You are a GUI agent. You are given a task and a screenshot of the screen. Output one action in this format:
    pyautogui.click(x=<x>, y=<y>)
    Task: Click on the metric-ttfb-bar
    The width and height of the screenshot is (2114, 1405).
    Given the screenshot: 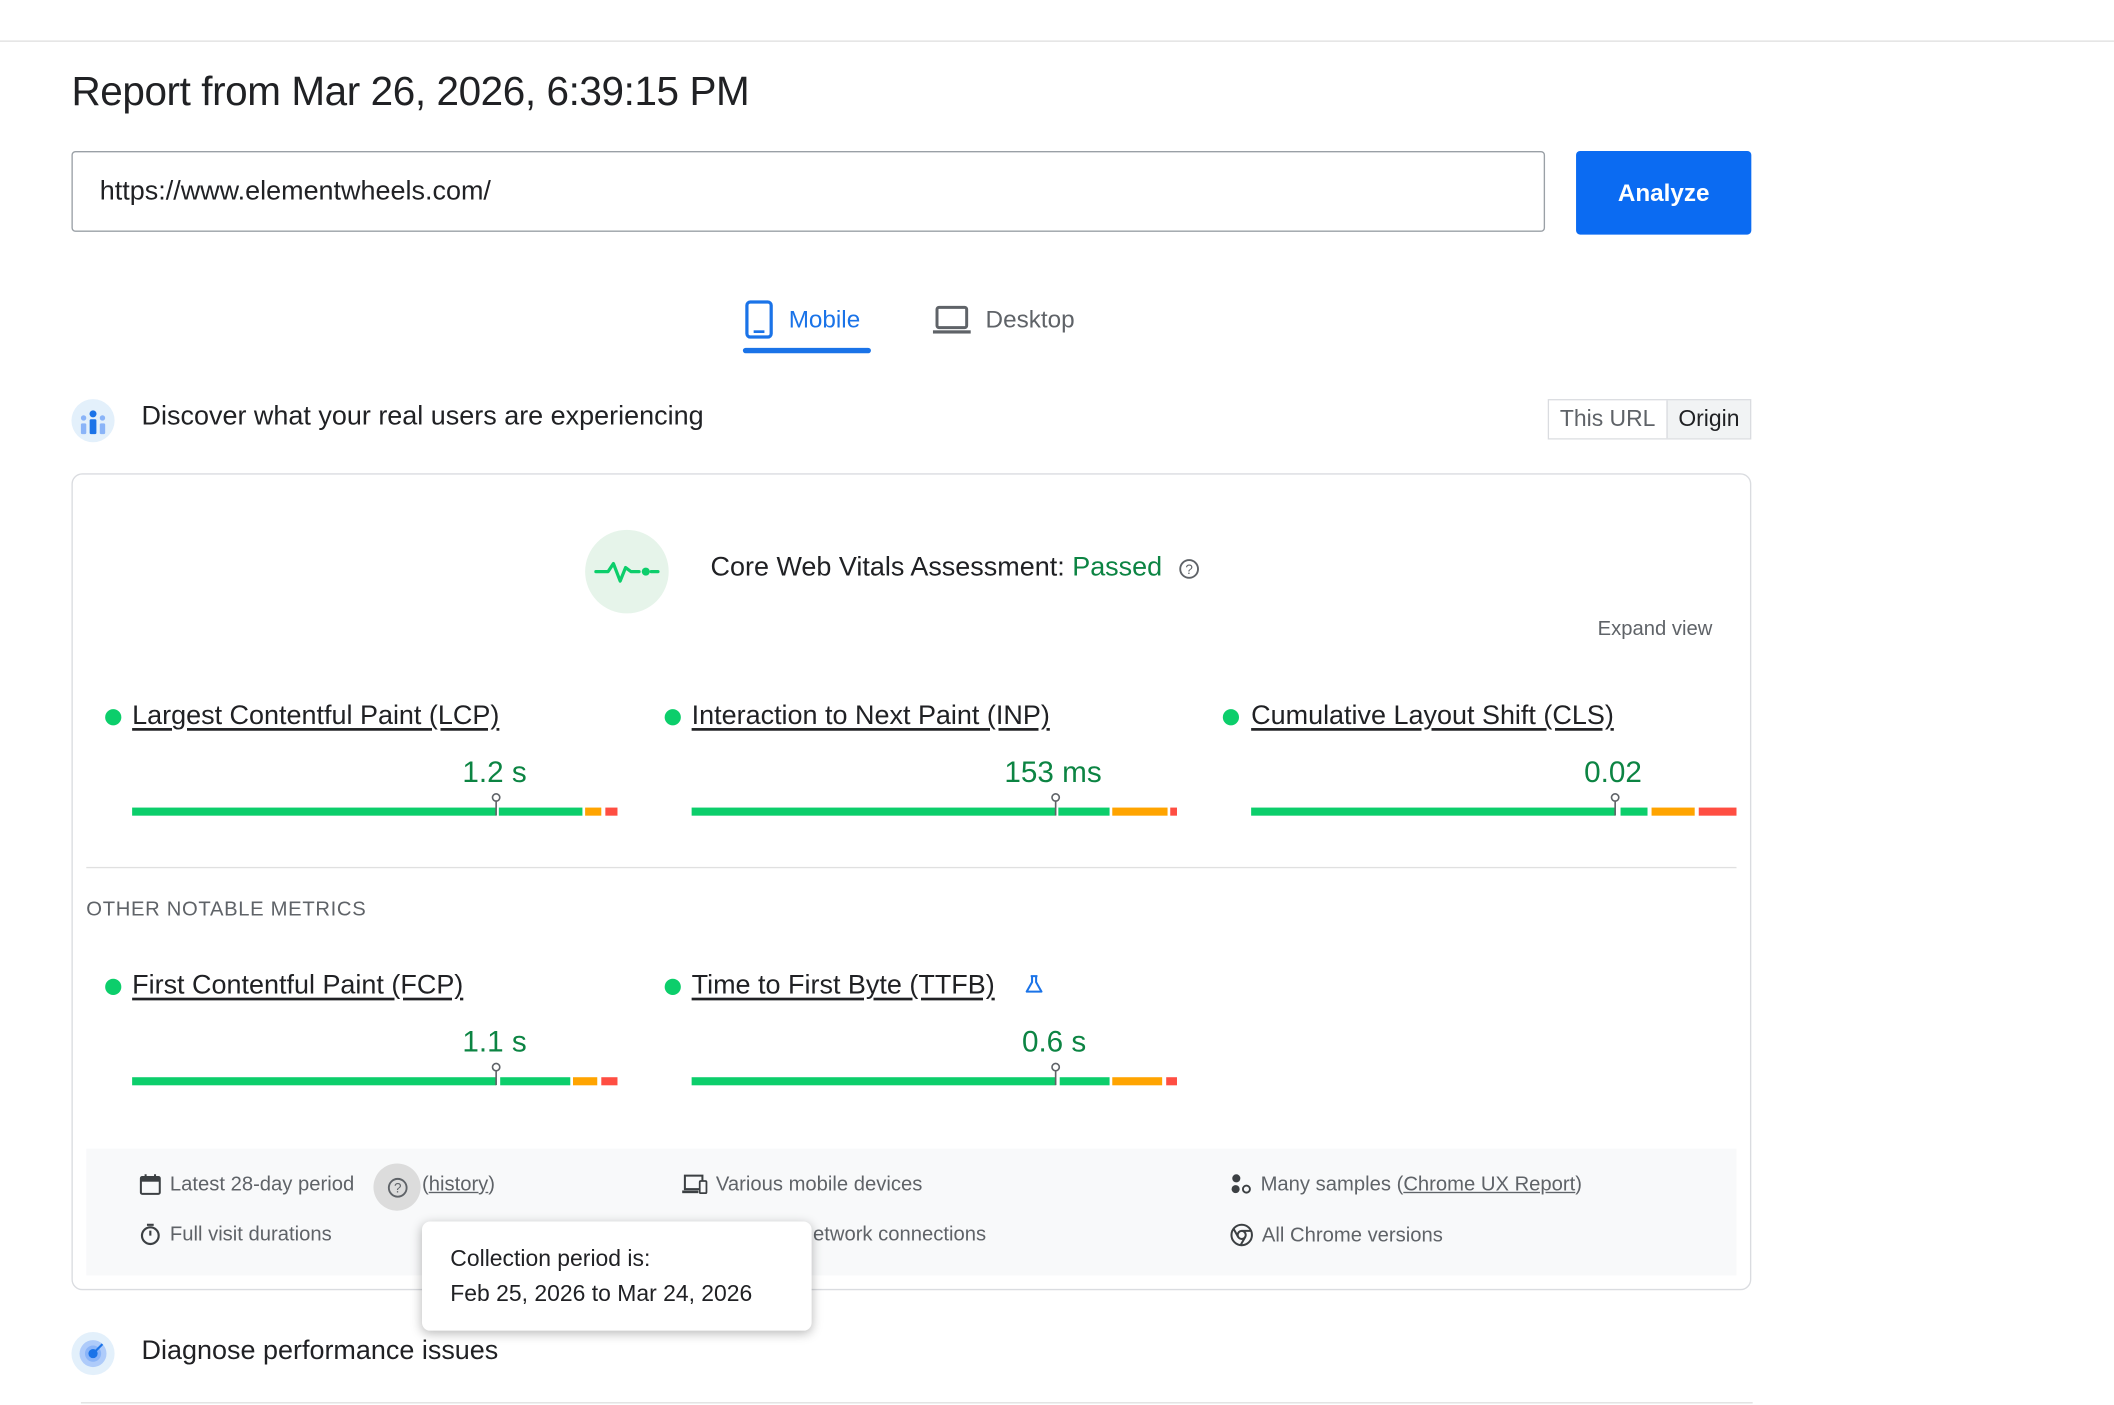 What is the action you would take?
    pyautogui.click(x=934, y=1074)
    